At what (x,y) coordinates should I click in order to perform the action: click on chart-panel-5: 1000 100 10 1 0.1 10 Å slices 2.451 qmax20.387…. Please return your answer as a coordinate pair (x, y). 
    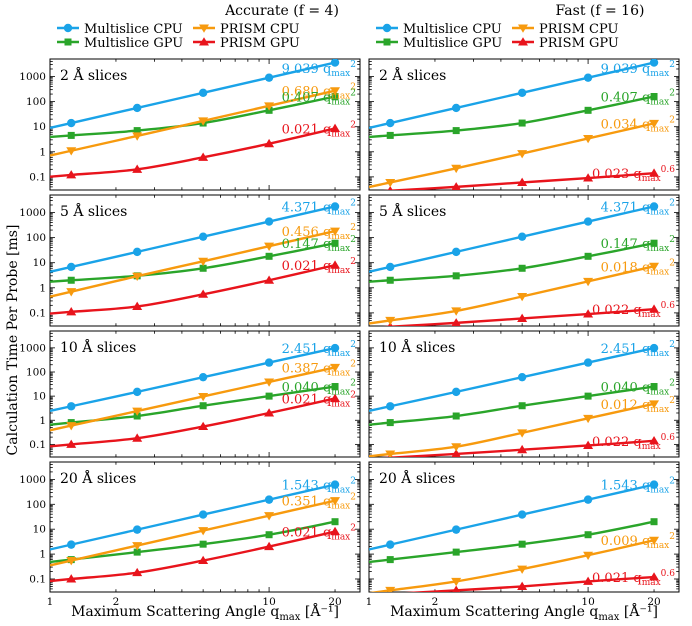
    Looking at the image, I should click on (190, 394).